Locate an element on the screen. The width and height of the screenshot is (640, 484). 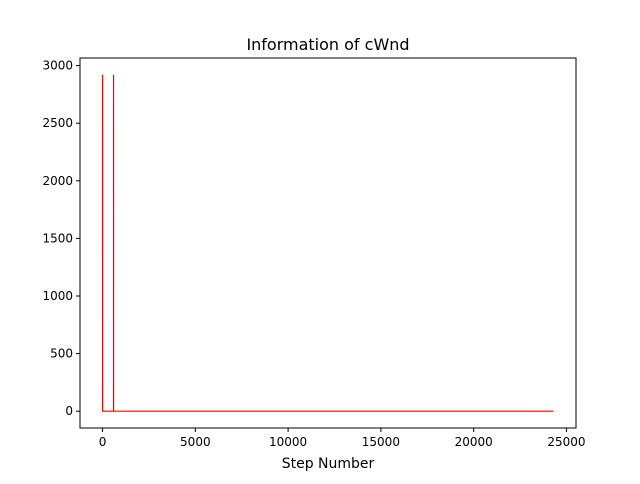
x-tick-label: 10000 is located at coordinates (288, 442).